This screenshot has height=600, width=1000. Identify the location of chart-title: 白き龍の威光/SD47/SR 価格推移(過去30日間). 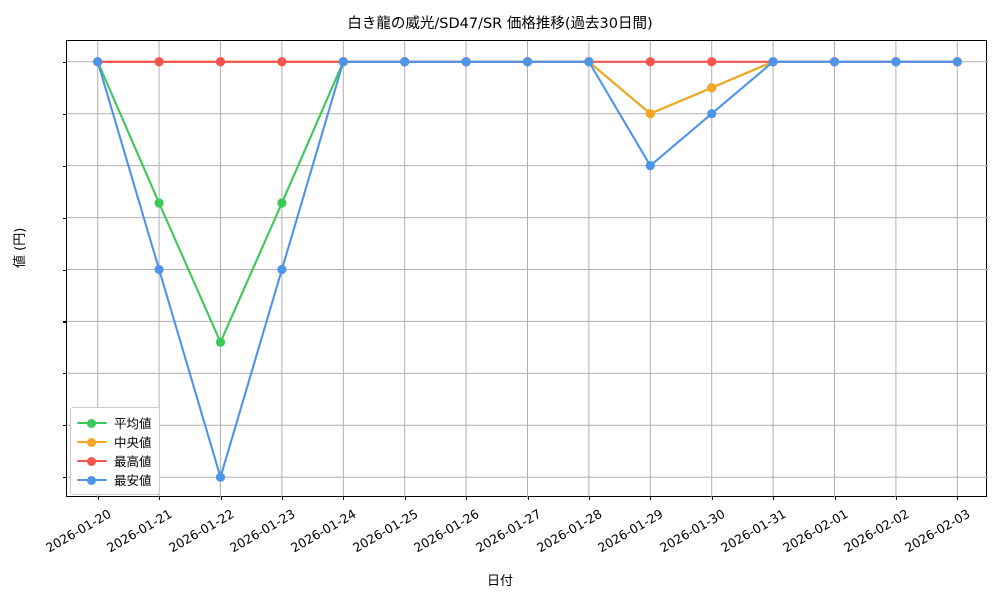
(500, 24).